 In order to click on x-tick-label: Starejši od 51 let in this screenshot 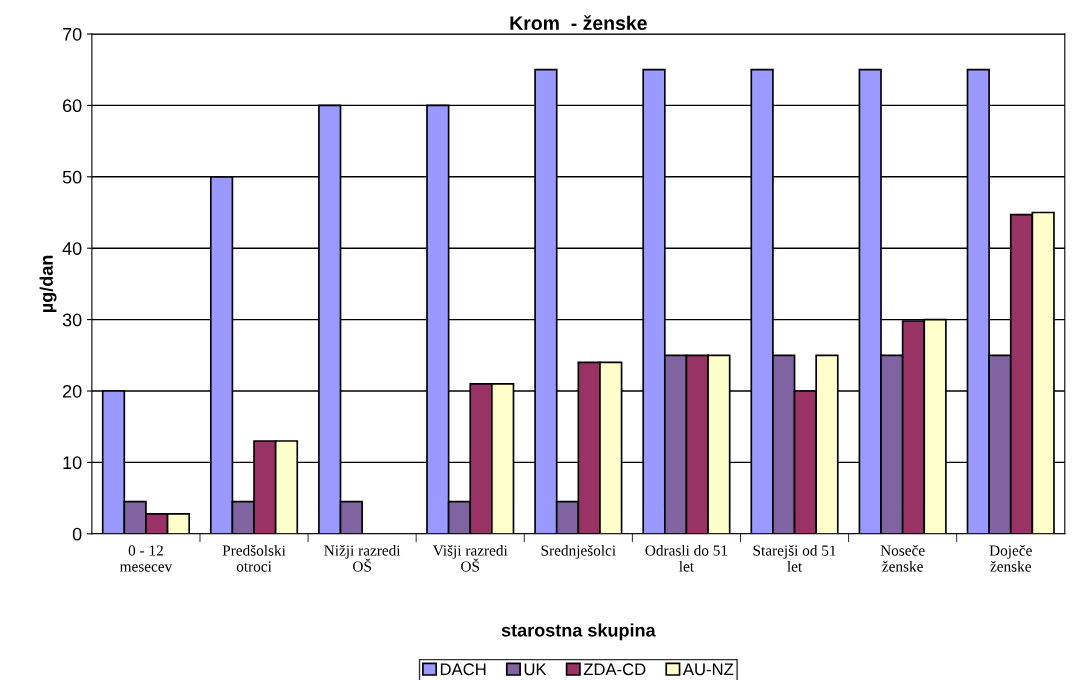, I will do `click(794, 558)`.